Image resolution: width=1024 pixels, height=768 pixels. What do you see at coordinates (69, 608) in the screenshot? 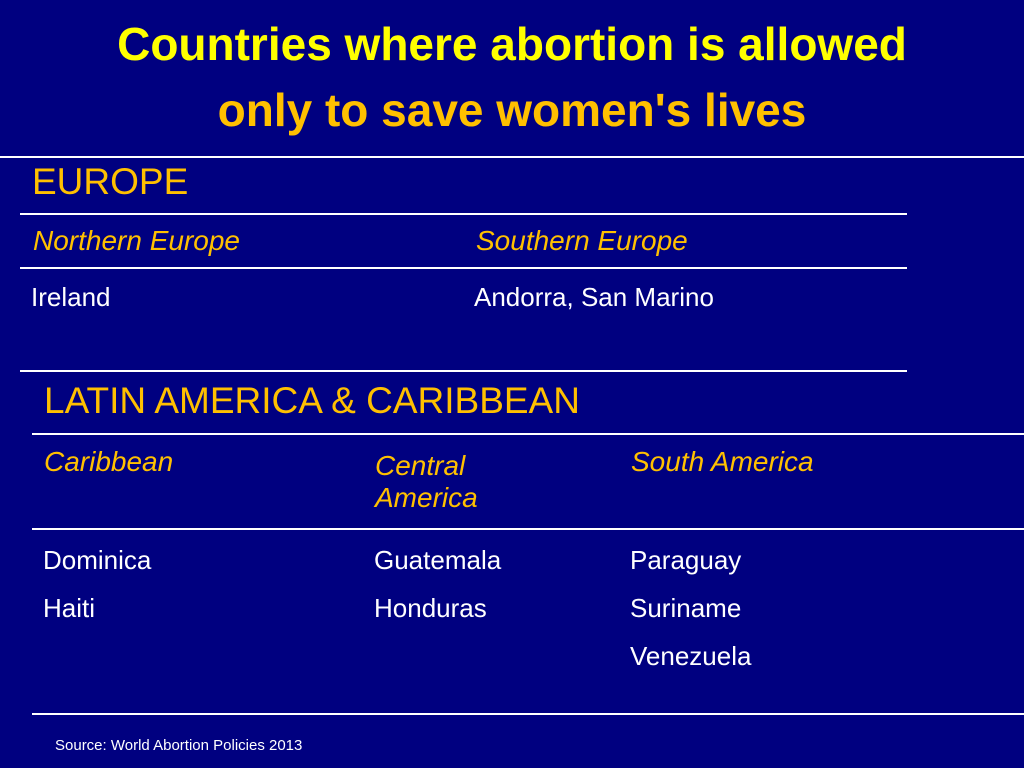
I see `country-name: Haiti` at bounding box center [69, 608].